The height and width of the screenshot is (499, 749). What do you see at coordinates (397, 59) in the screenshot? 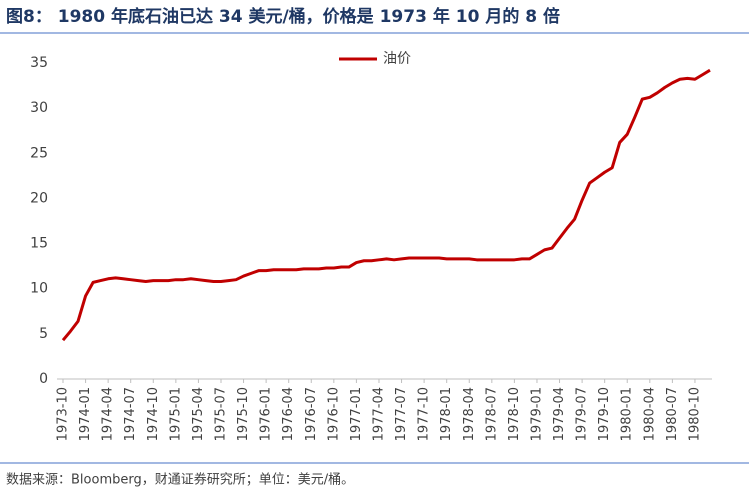
I see `legend-label: 油价` at bounding box center [397, 59].